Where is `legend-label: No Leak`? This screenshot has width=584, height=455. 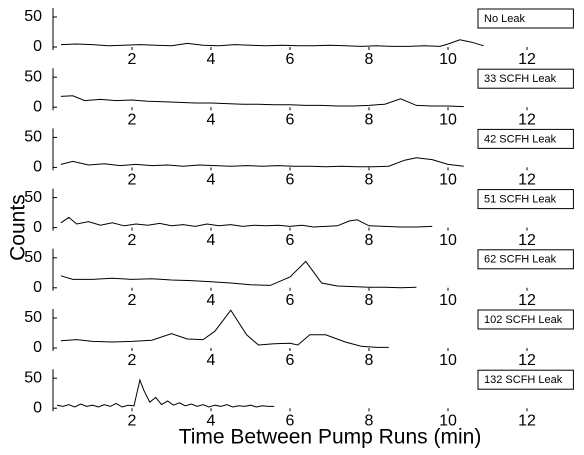 legend-label: No Leak is located at coordinates (504, 19).